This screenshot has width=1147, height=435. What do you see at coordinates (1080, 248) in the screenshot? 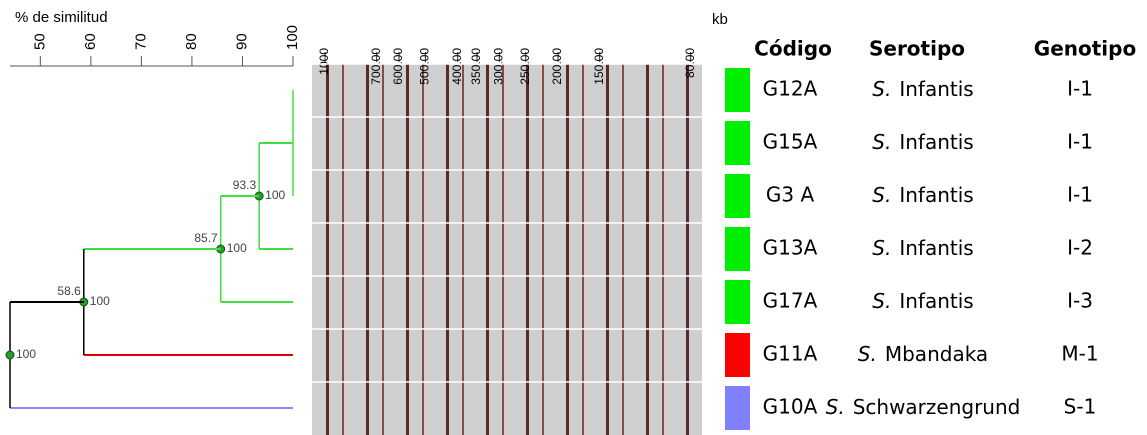
I see `genotype: I-2` at bounding box center [1080, 248].